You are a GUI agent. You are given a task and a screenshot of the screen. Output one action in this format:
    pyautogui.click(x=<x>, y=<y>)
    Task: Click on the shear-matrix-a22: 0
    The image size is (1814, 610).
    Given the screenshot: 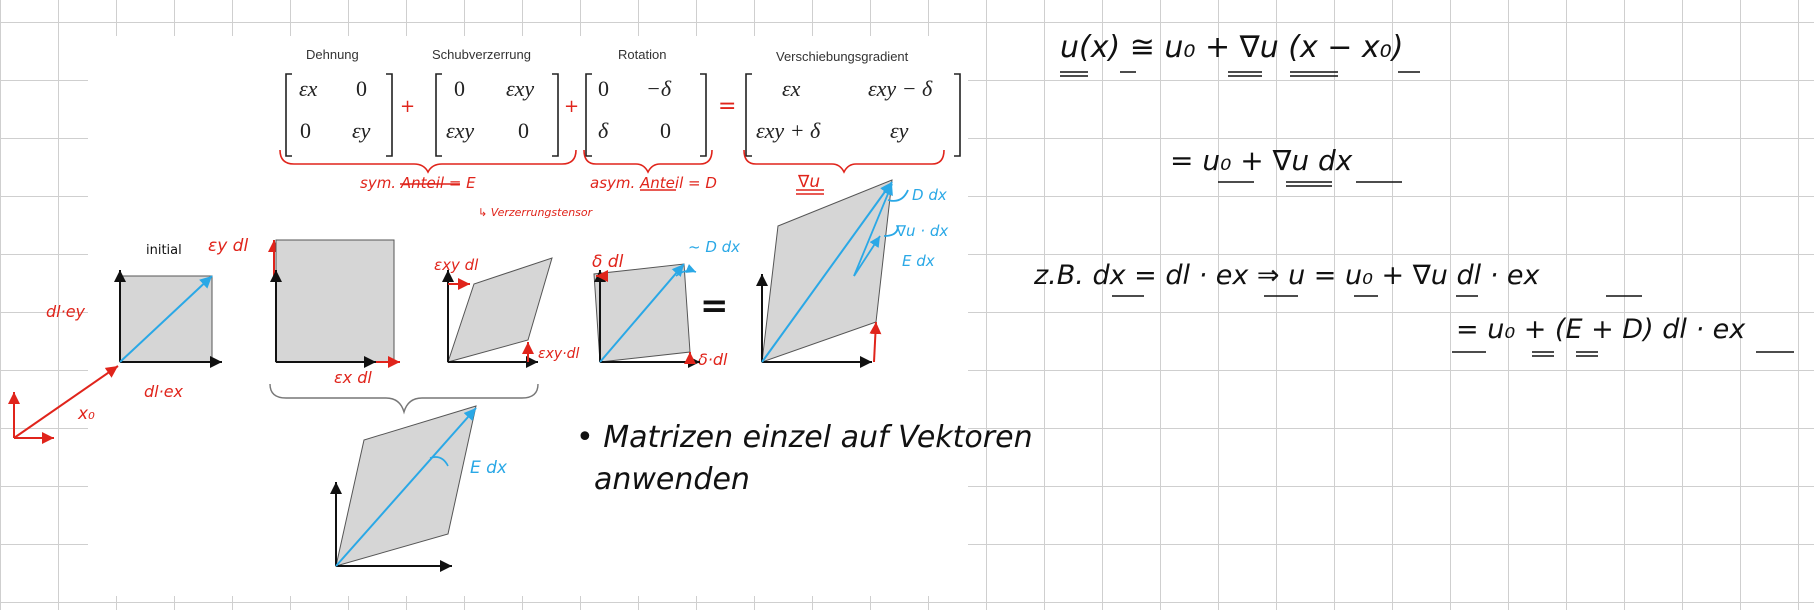 What is the action you would take?
    pyautogui.click(x=523, y=130)
    